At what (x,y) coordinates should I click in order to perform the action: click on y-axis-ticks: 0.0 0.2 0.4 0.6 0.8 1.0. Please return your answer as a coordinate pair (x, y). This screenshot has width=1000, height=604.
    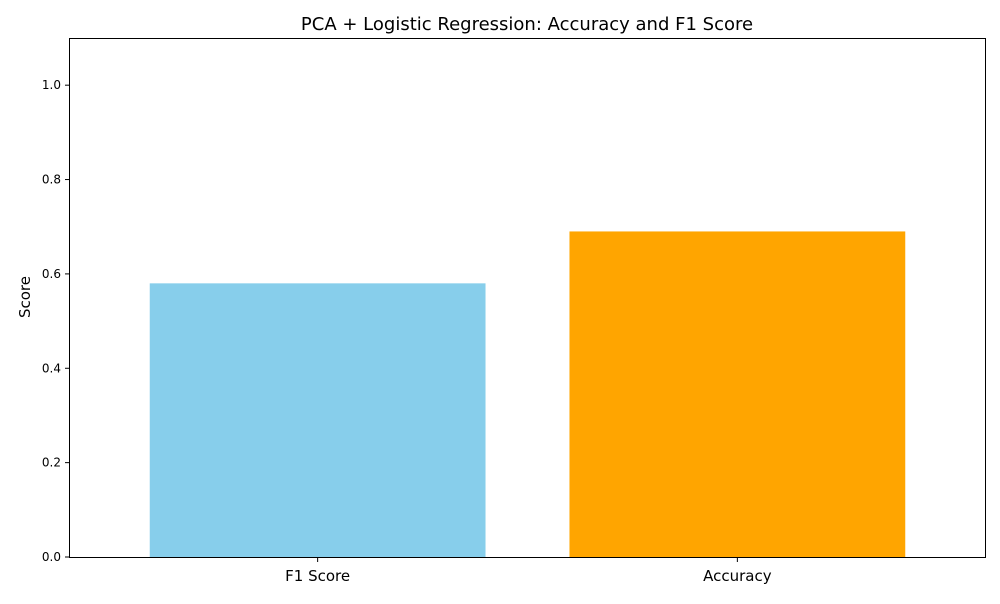
    Looking at the image, I should click on (56, 321).